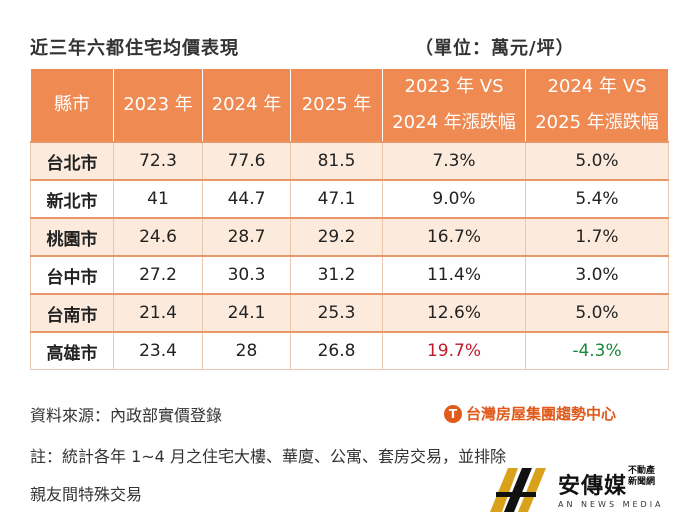  Describe the element at coordinates (336, 161) in the screenshot. I see `price-2025-cell: 81.5` at that location.